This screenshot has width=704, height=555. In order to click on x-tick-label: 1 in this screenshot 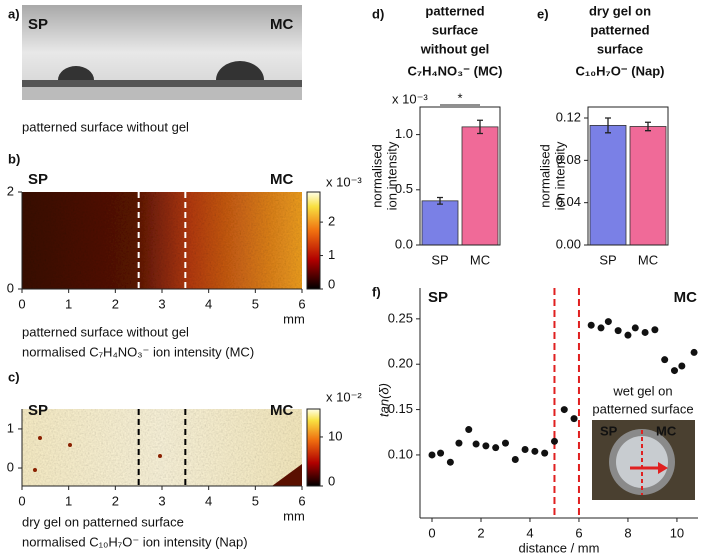, I will do `click(68, 500)`.